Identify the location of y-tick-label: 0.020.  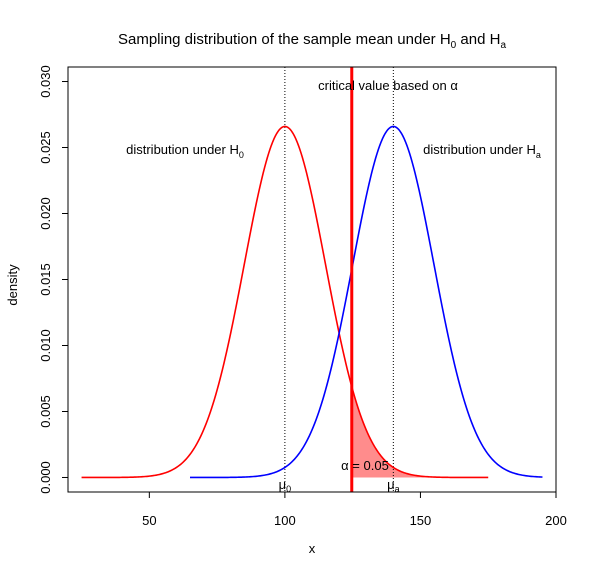
(45, 213).